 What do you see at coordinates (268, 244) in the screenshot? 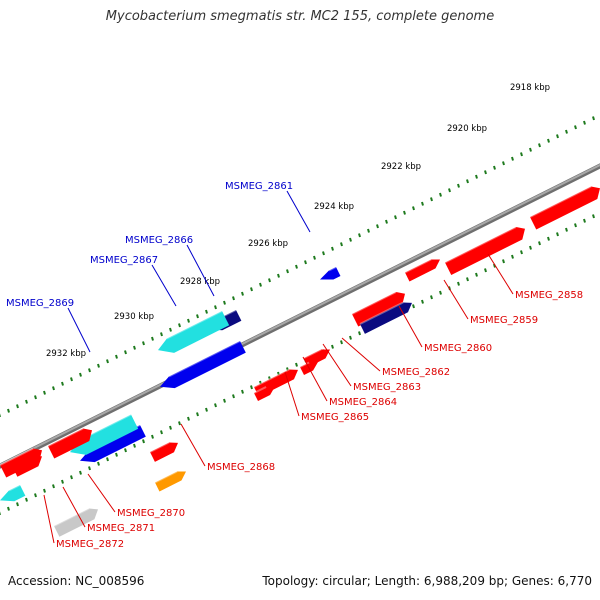
I see `scale-label: 2926 kbp` at bounding box center [268, 244].